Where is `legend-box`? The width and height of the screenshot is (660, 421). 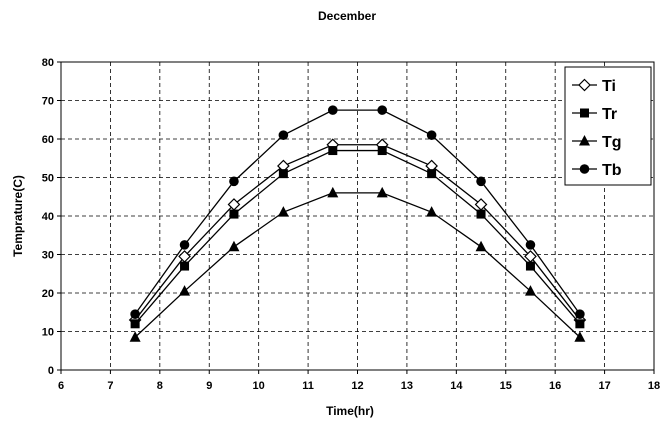
legend-box is located at coordinates (608, 126).